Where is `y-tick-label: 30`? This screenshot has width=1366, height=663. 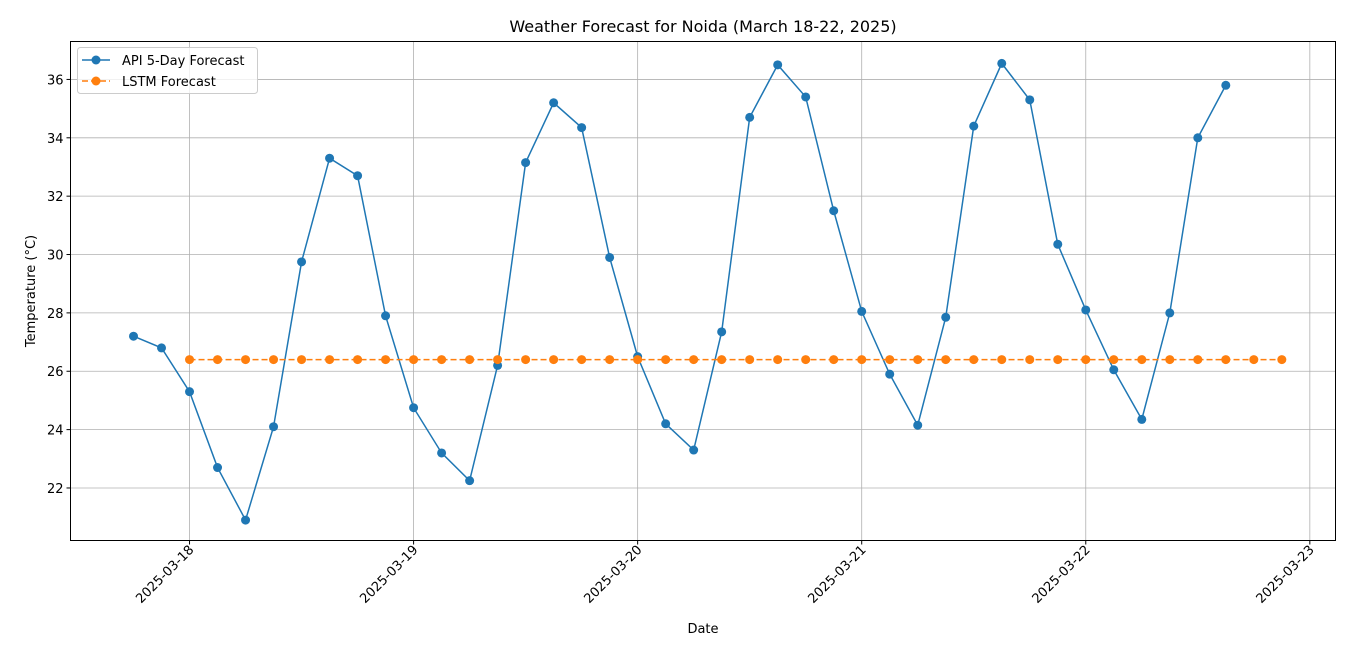
y-tick-label: 30 is located at coordinates (55, 256).